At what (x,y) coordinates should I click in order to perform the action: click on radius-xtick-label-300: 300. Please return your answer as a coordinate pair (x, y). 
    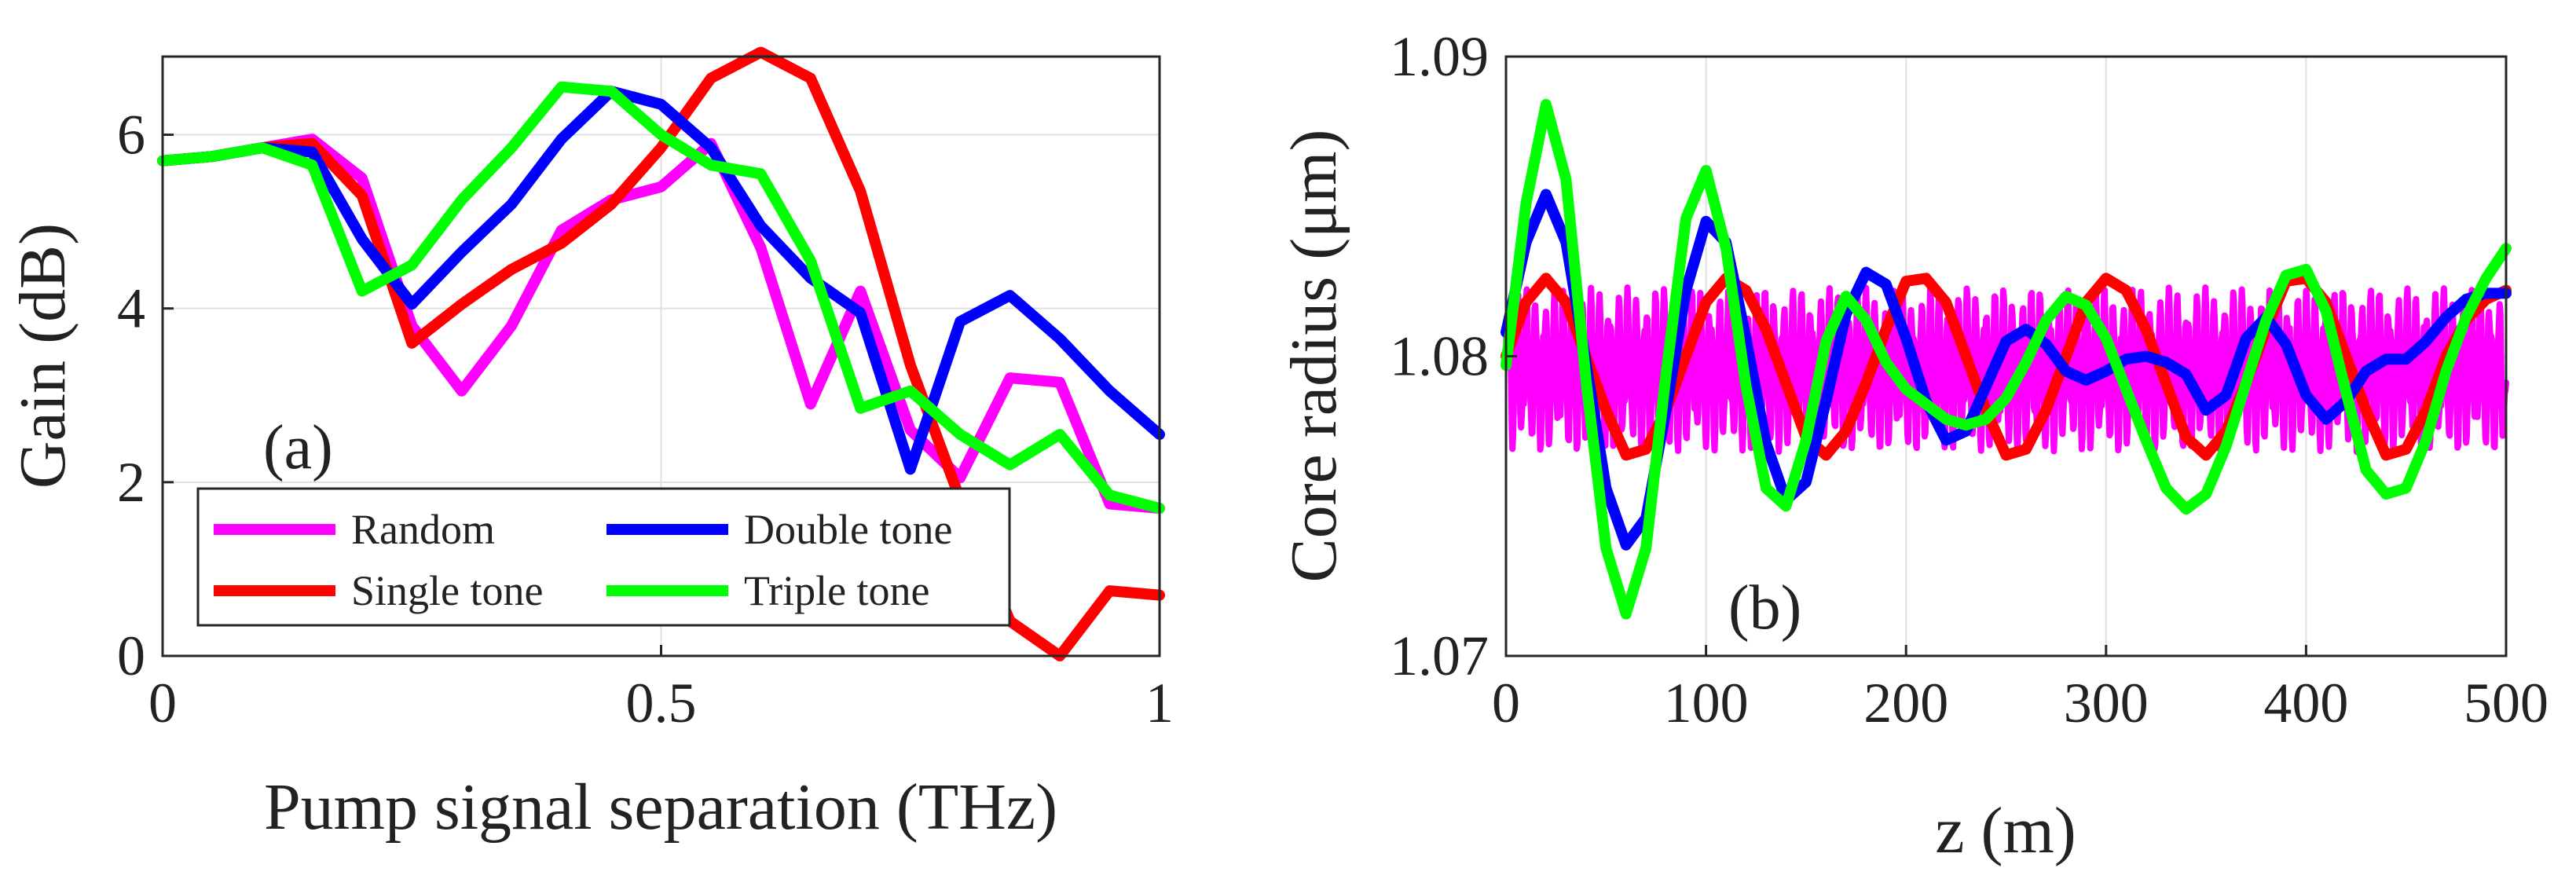
    Looking at the image, I should click on (2106, 703).